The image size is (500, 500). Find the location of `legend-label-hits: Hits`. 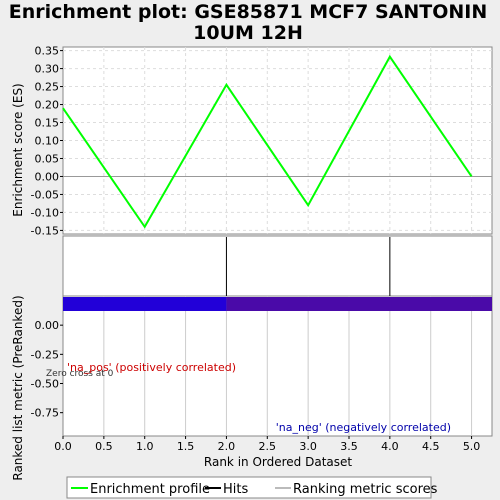

legend-label-hits: Hits is located at coordinates (235, 489).